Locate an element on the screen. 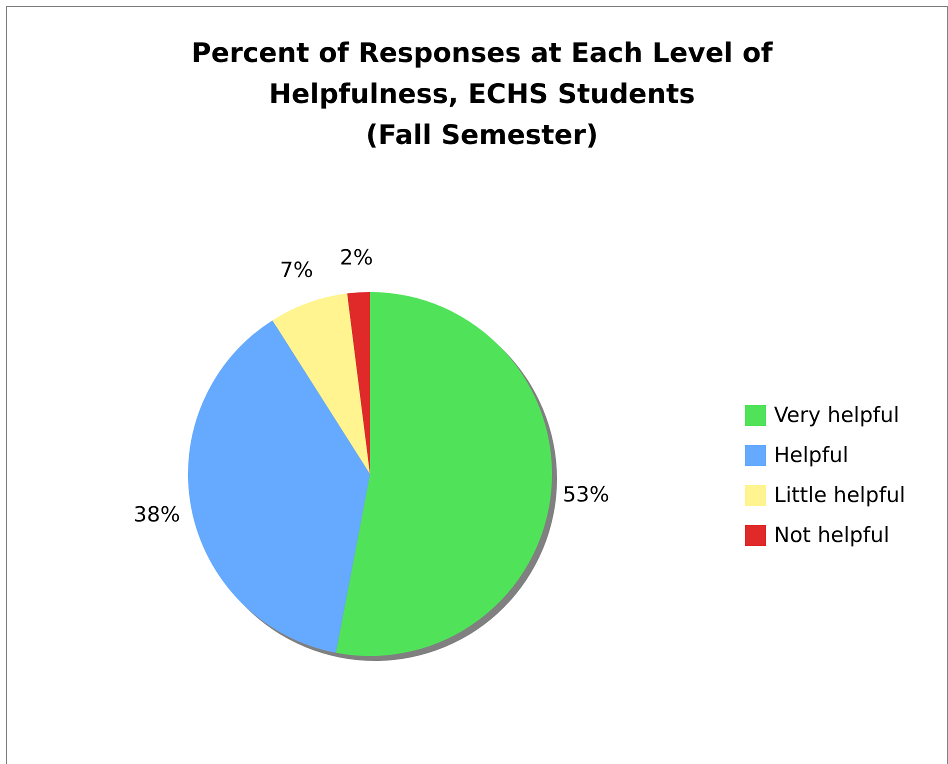 The width and height of the screenshot is (948, 764). legend-label: Helpful is located at coordinates (811, 455).